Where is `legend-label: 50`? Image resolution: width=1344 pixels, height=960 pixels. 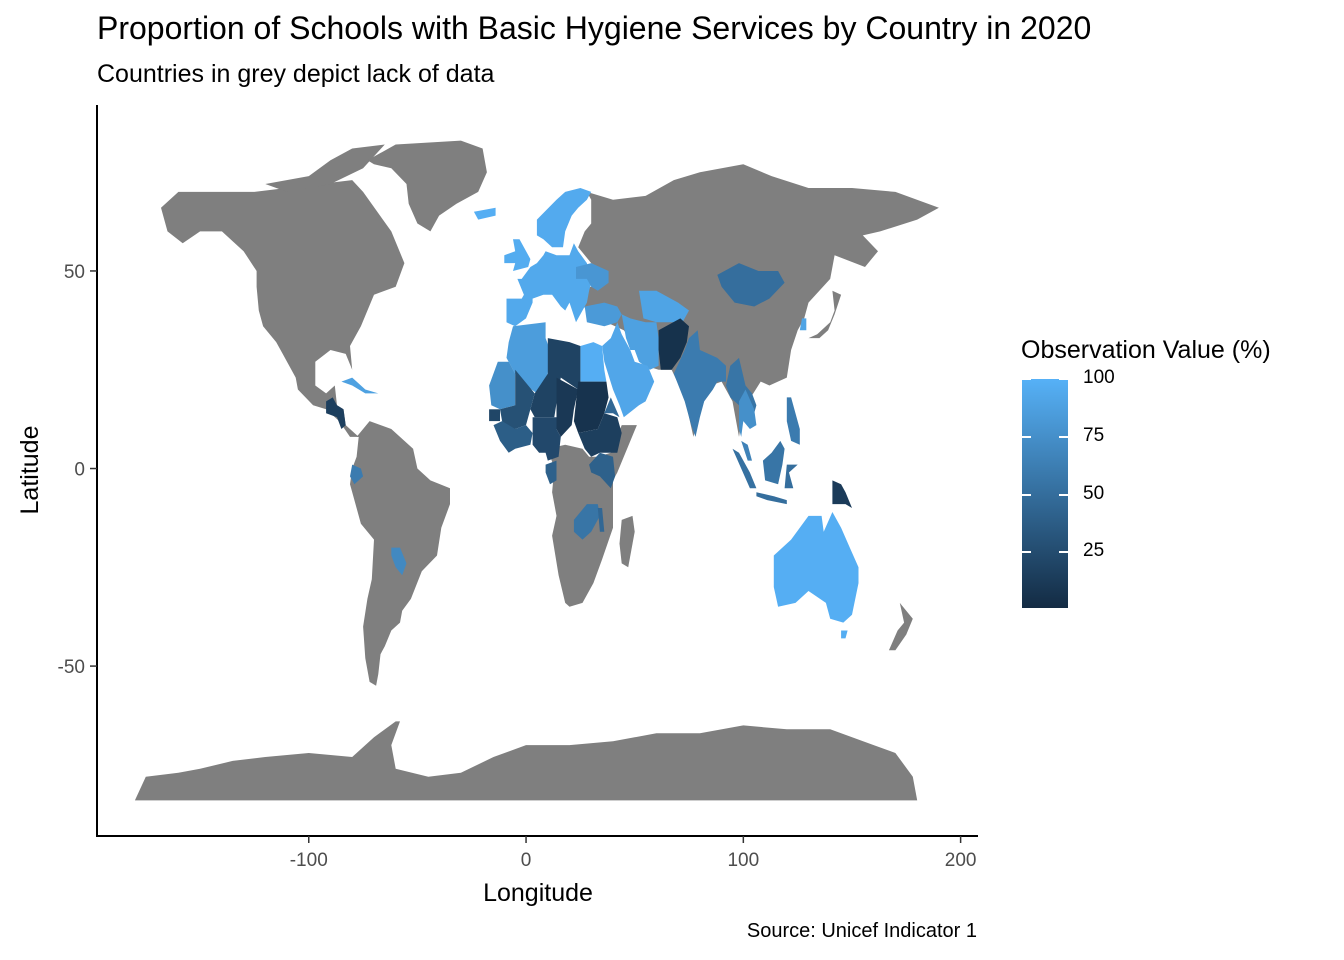
legend-label: 50 is located at coordinates (1094, 493).